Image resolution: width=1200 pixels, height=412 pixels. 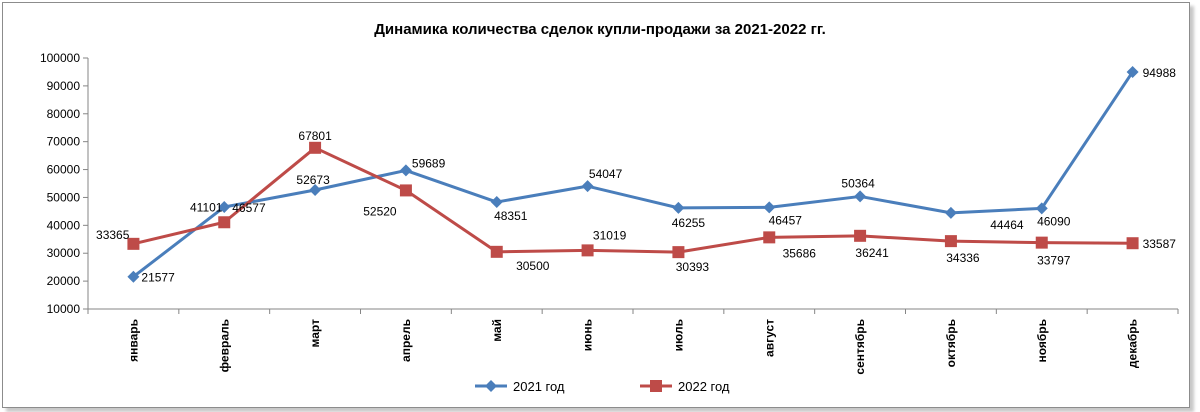 What do you see at coordinates (1054, 261) in the screenshot?
I see `data-label-2022: 33797` at bounding box center [1054, 261].